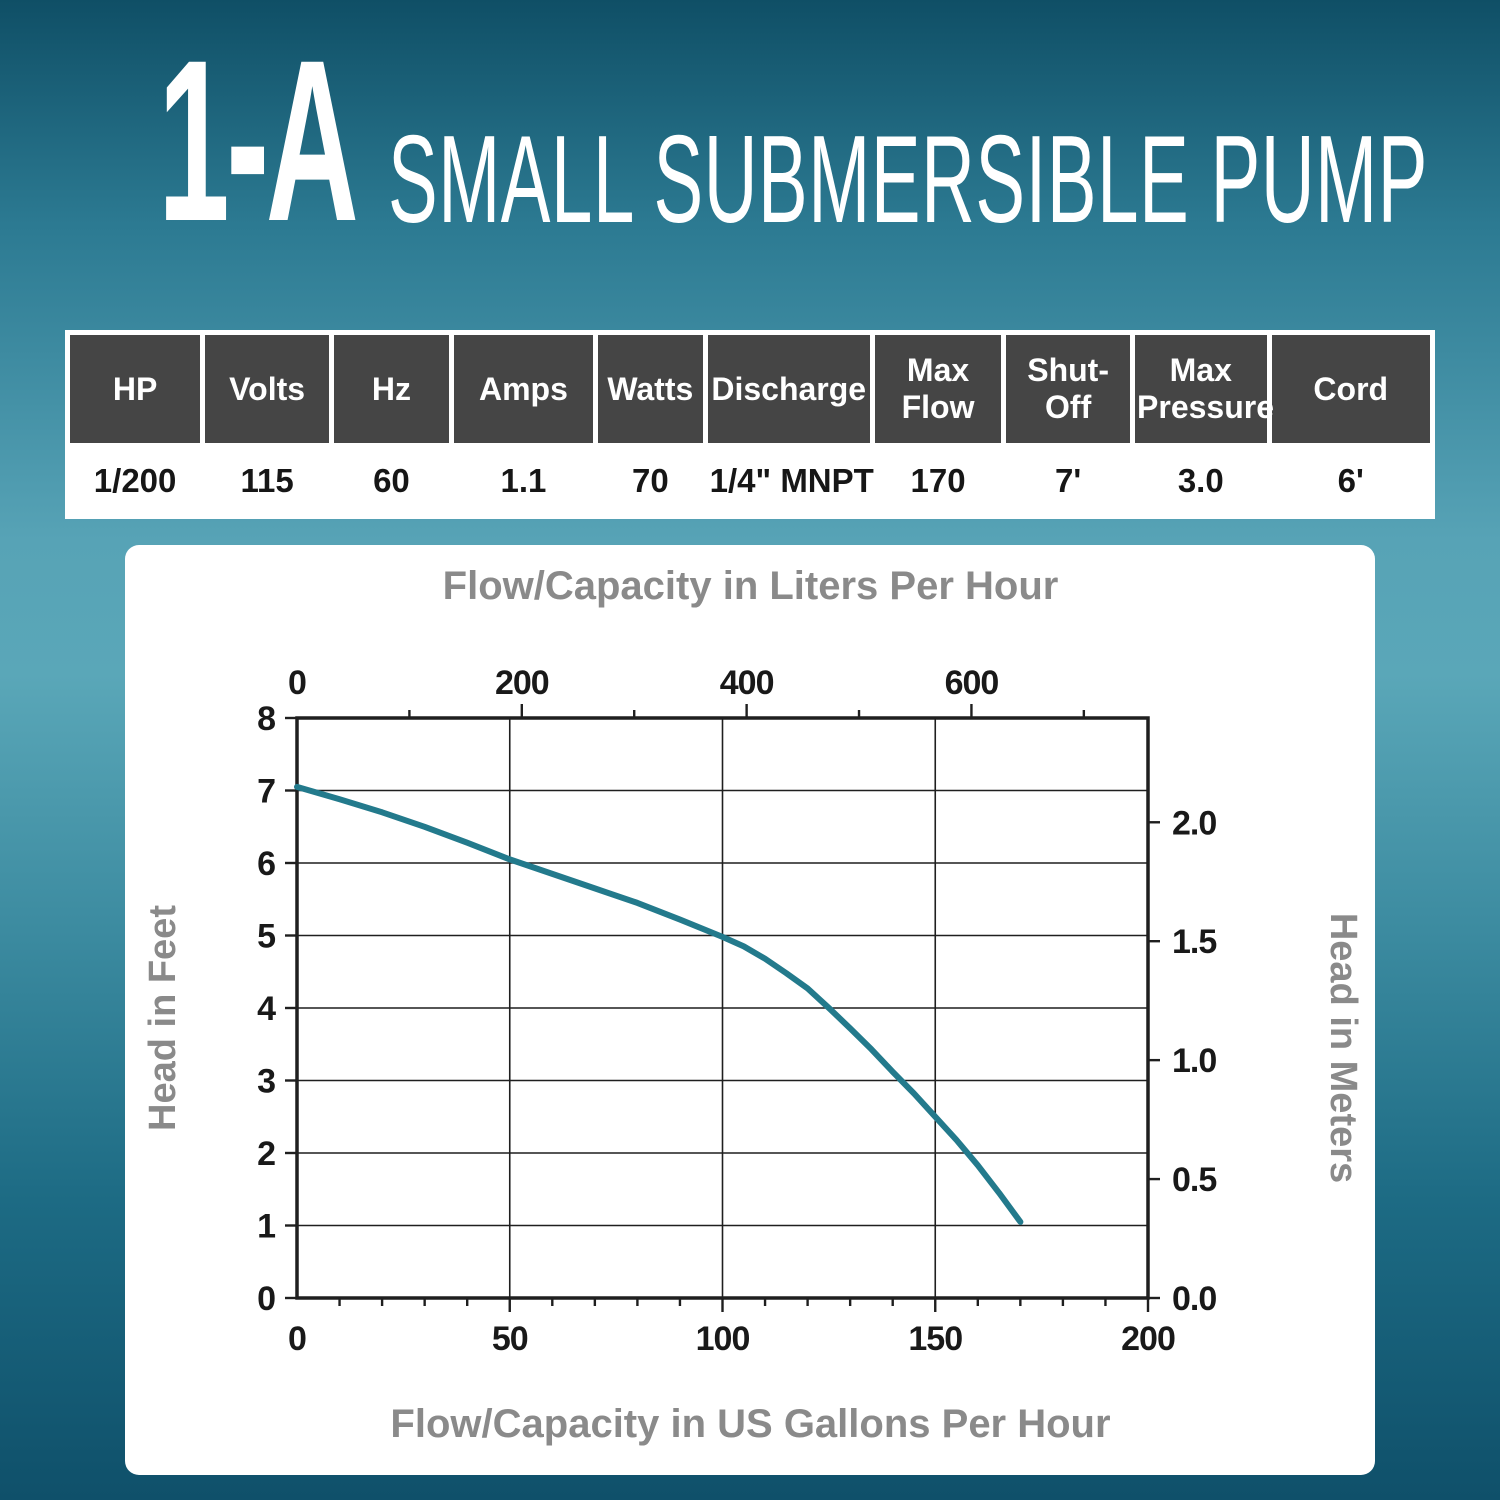 The height and width of the screenshot is (1500, 1500). I want to click on spec-value-watts: 70, so click(650, 481).